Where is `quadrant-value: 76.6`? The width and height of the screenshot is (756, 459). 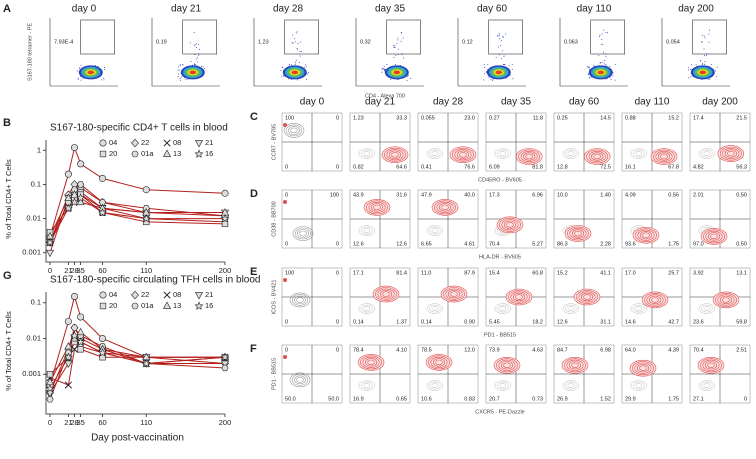 quadrant-value: 76.6 is located at coordinates (469, 167).